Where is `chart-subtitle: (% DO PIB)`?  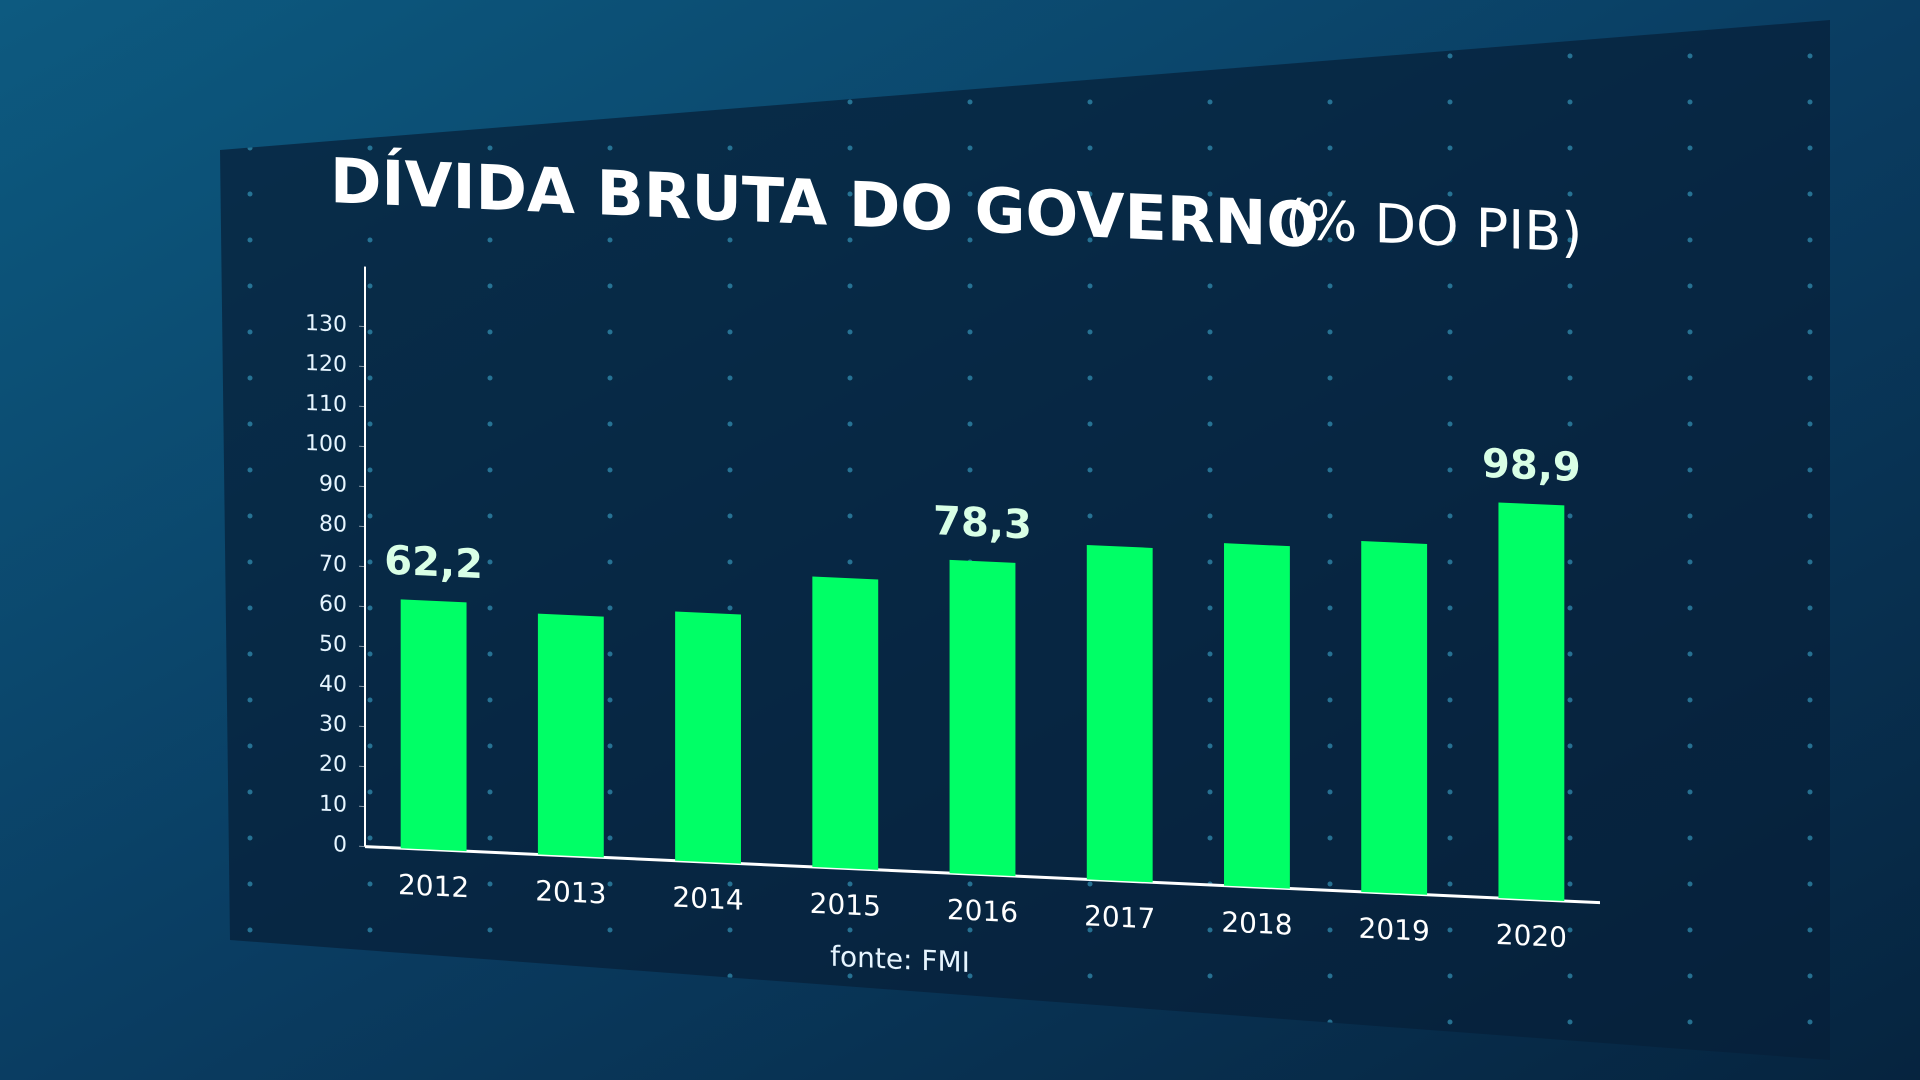
chart-subtitle: (% DO PIB) is located at coordinates (1433, 226).